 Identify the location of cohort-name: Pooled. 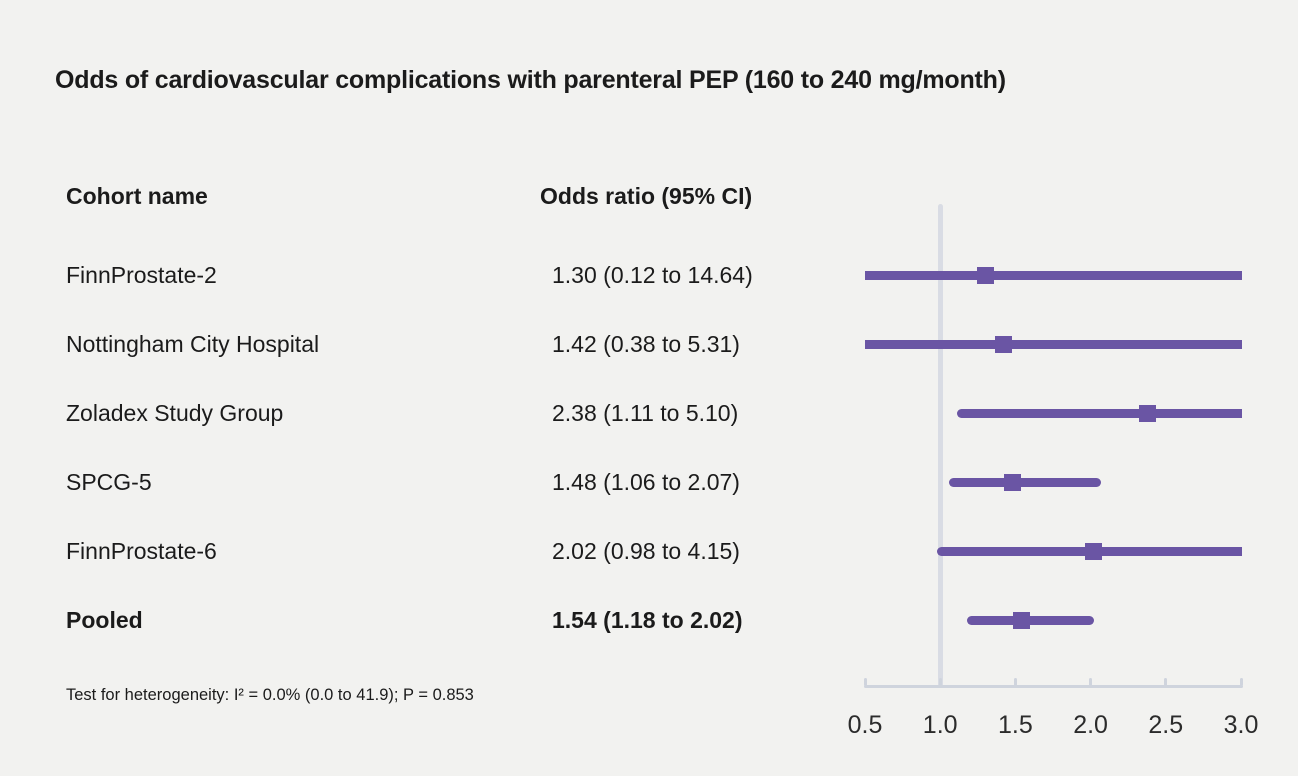
(104, 620).